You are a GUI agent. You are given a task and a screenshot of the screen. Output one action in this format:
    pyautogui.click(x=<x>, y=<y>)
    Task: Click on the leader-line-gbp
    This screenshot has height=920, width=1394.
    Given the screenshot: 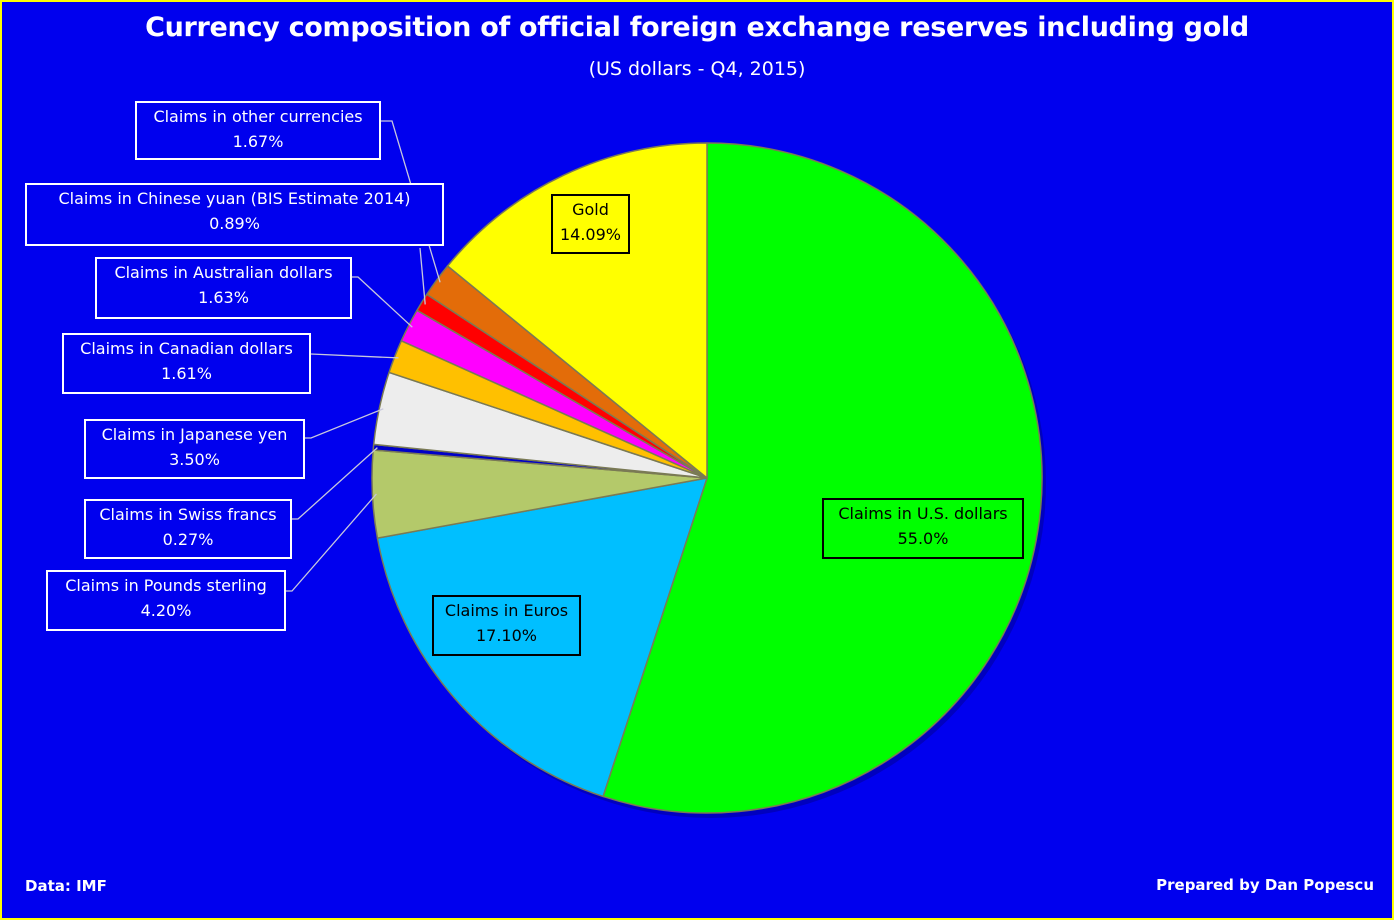 What is the action you would take?
    pyautogui.click(x=331, y=542)
    